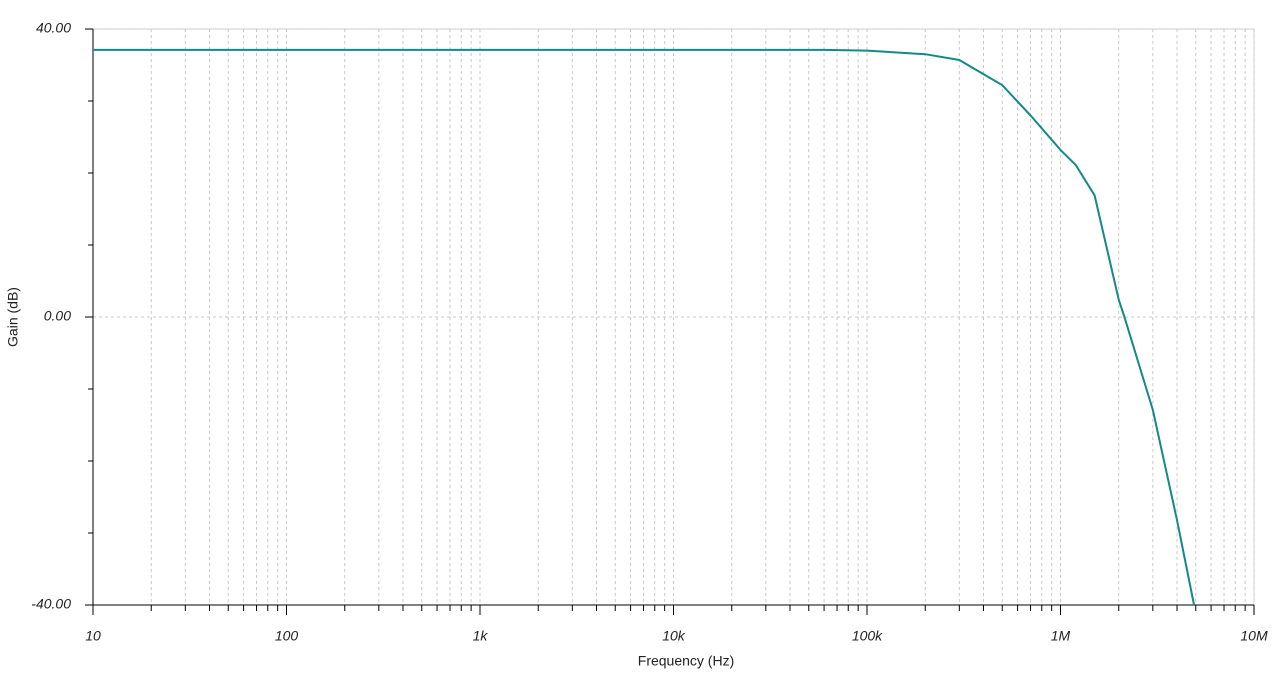 Image resolution: width=1280 pixels, height=681 pixels. I want to click on x-tick-label: 1k, so click(481, 636).